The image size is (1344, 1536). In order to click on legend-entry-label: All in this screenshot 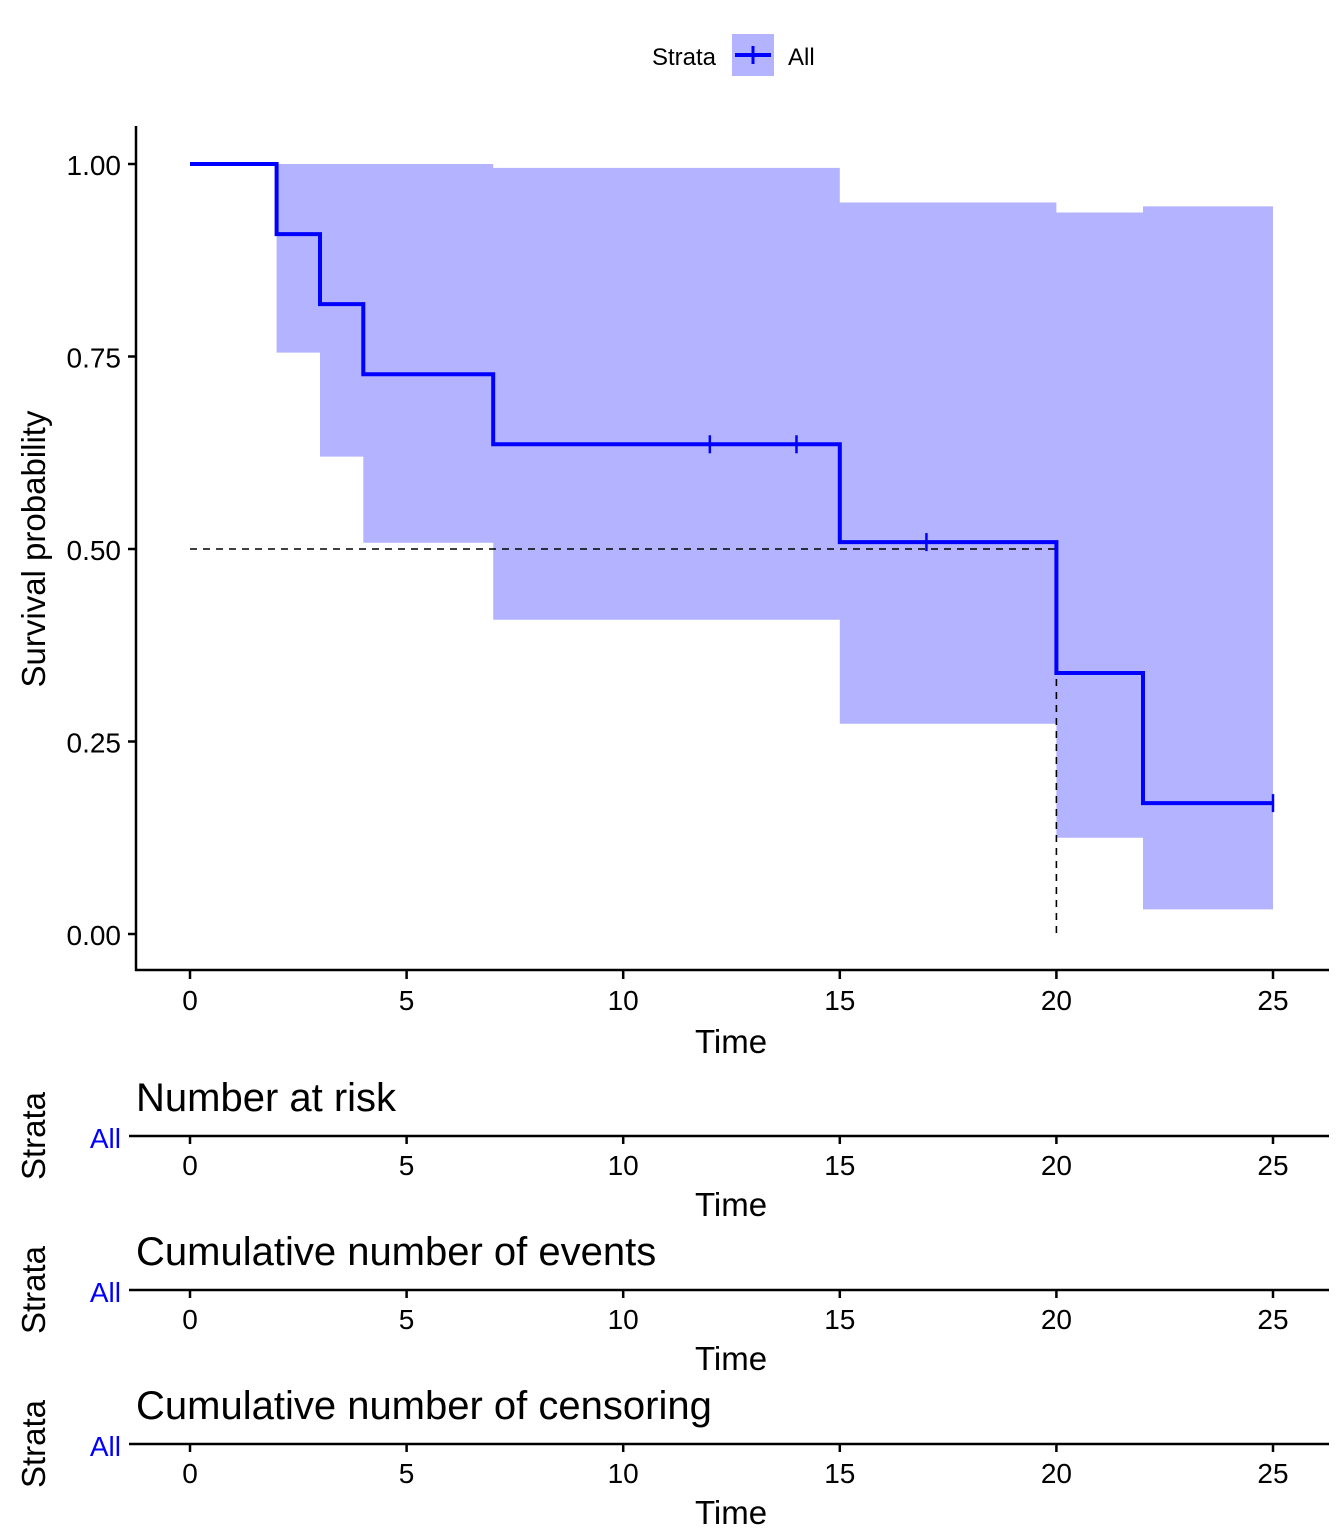, I will do `click(801, 57)`.